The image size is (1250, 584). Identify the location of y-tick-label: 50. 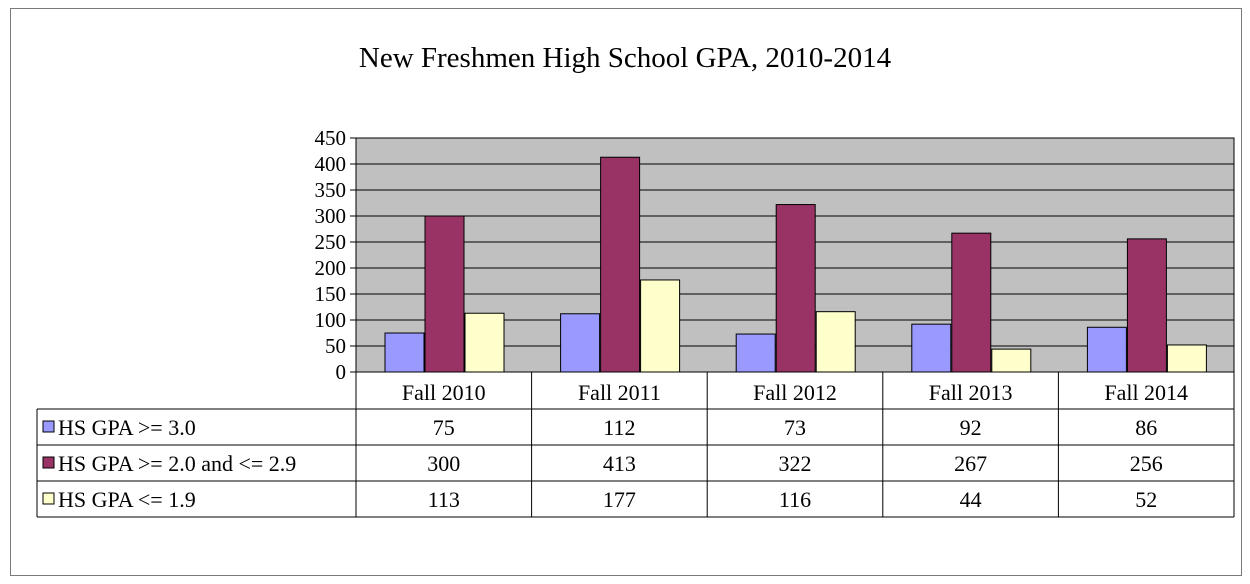
(335, 346).